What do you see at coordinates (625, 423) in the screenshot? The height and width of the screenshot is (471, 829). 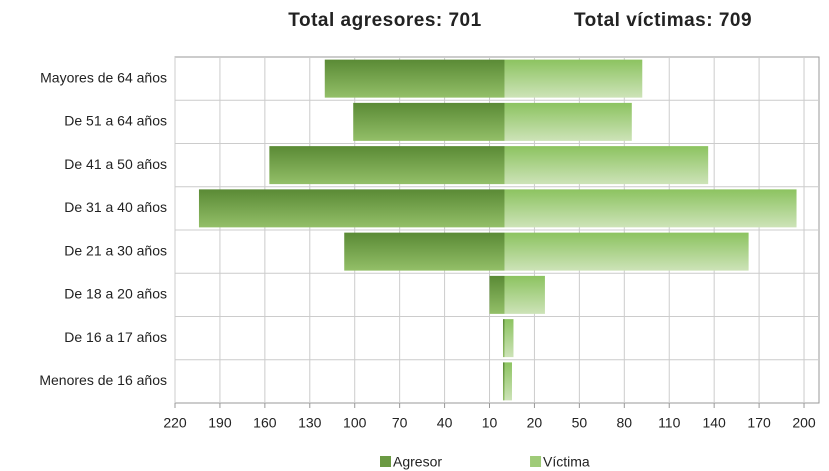 I see `x-tick-label: 80` at bounding box center [625, 423].